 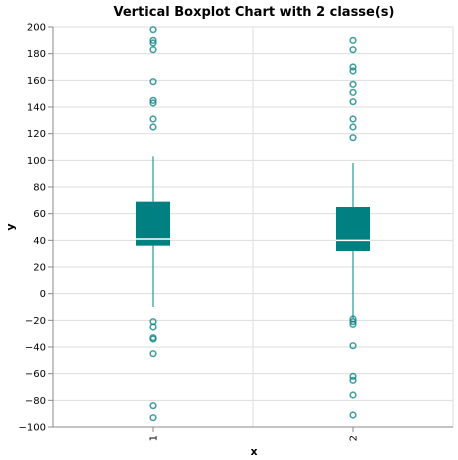 I want to click on x-tick-label: 1, so click(x=154, y=438).